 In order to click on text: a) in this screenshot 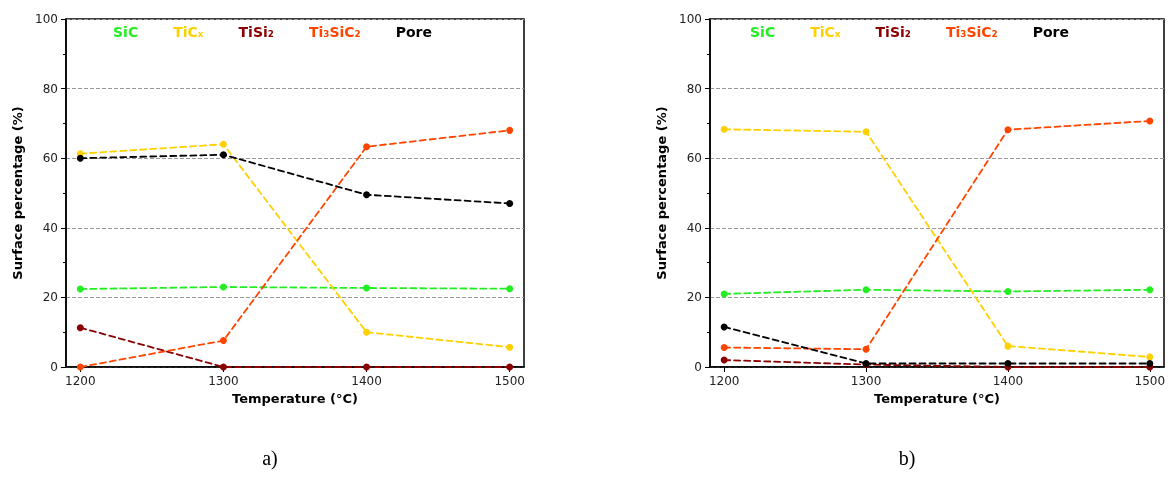, I will do `click(270, 458)`.